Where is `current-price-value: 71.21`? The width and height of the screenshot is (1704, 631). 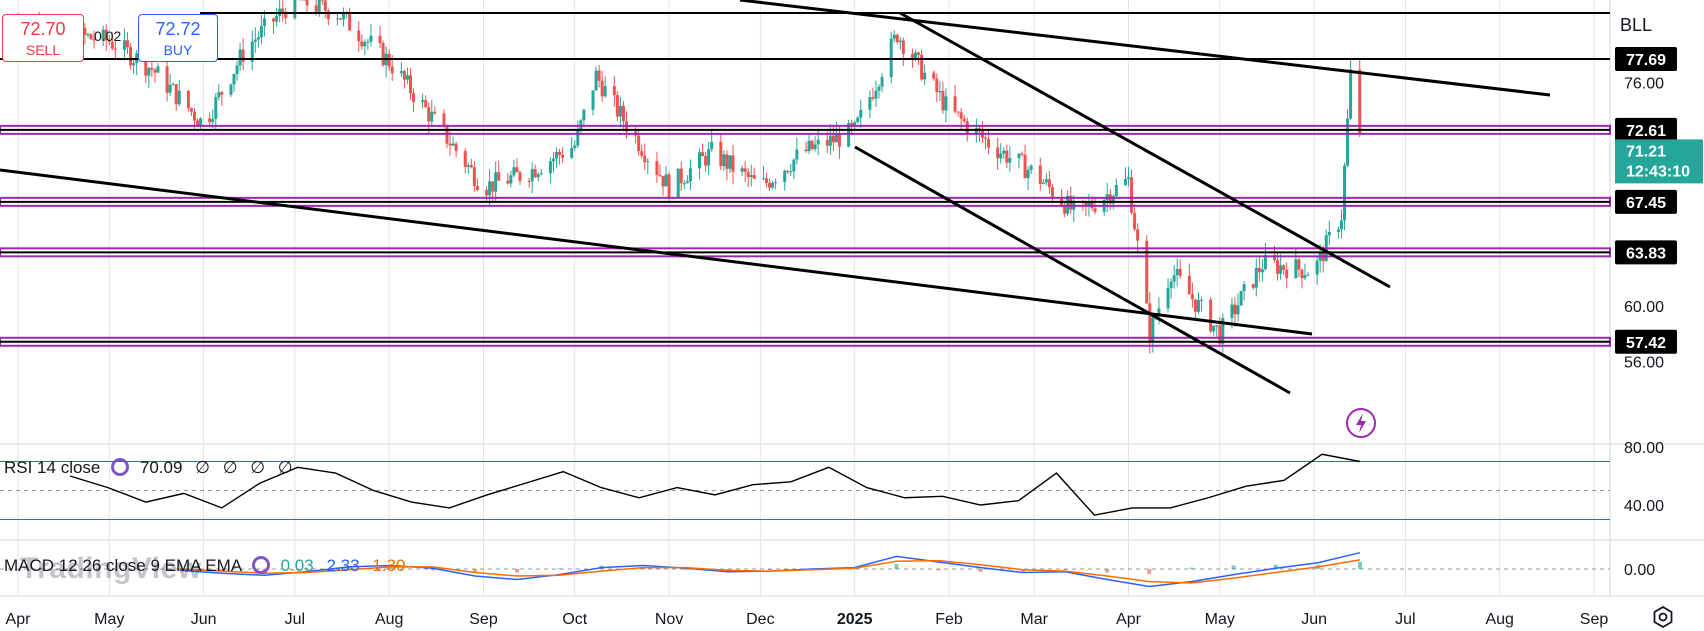 current-price-value: 71.21 is located at coordinates (1646, 151).